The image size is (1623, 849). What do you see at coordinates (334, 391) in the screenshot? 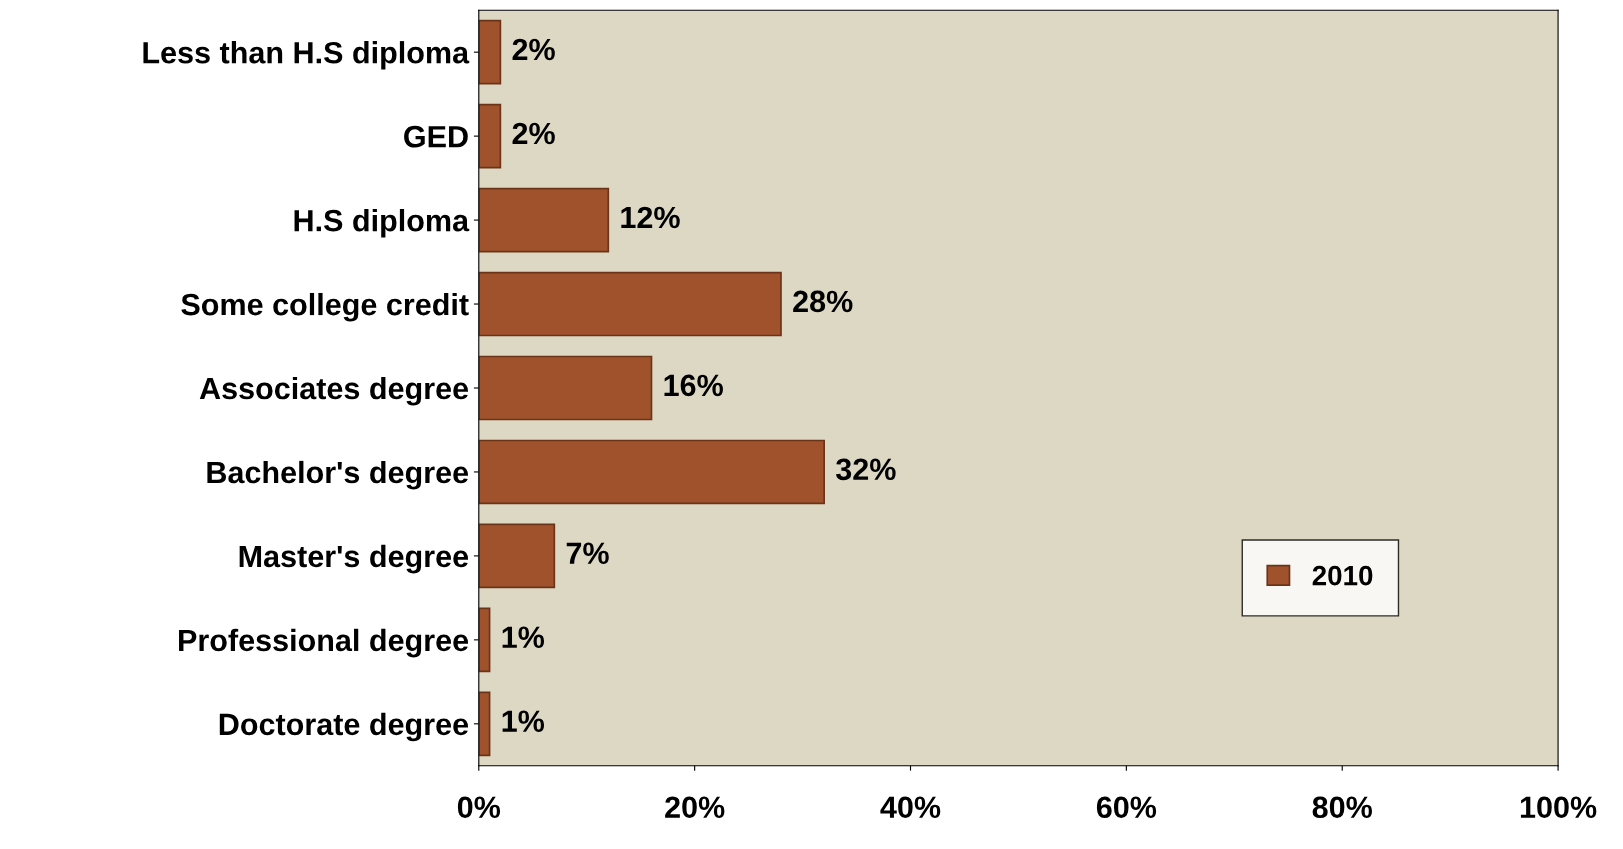
I see `y-tick-label: Associates degree` at bounding box center [334, 391].